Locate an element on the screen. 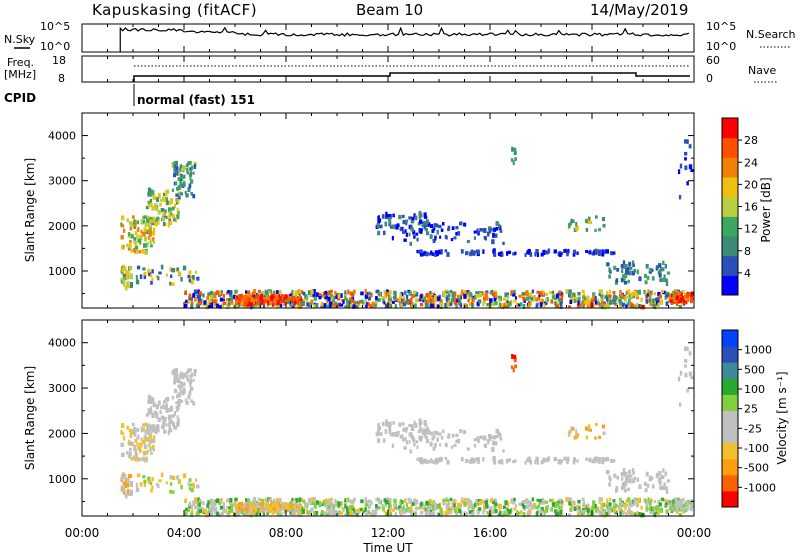 This screenshot has width=800, height=554. velocity-colorbar-swatch is located at coordinates (730, 451).